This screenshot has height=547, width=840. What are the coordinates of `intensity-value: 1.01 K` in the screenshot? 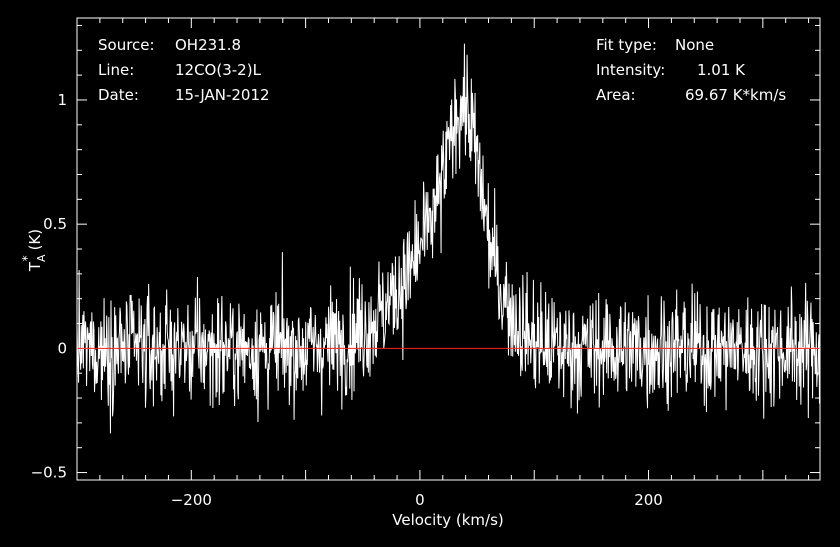 It's located at (721, 70).